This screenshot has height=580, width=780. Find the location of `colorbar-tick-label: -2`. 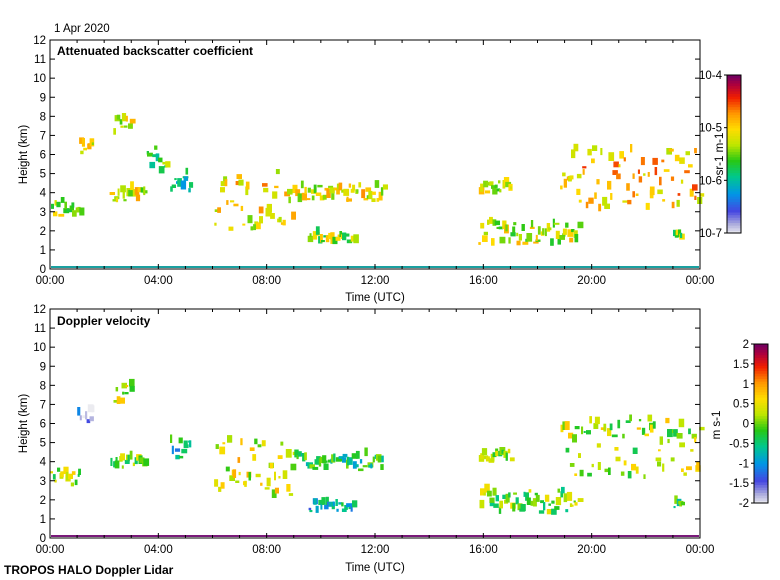

colorbar-tick-label: -2 is located at coordinates (744, 504).